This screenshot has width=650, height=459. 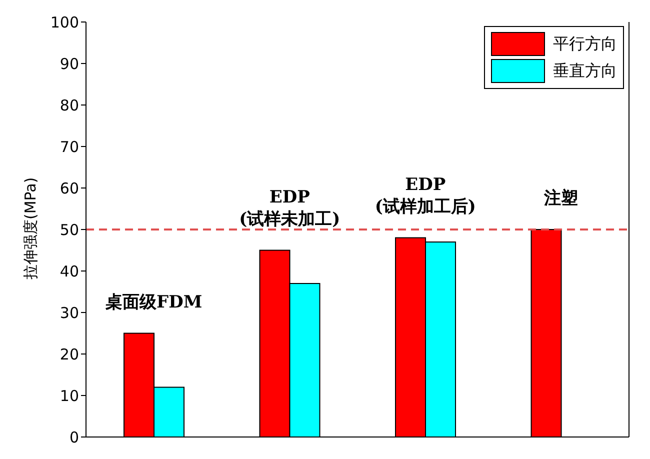 I want to click on y-tick-label: 100, so click(x=64, y=22).